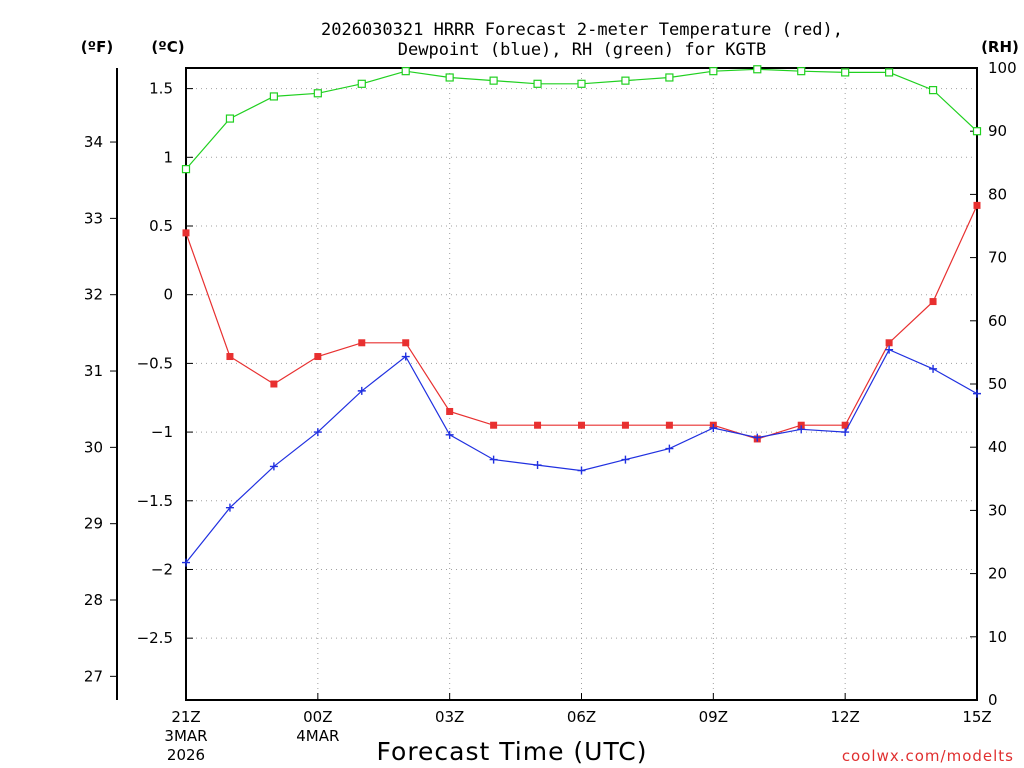  What do you see at coordinates (997, 258) in the screenshot?
I see `rh-tick-label: 70` at bounding box center [997, 258].